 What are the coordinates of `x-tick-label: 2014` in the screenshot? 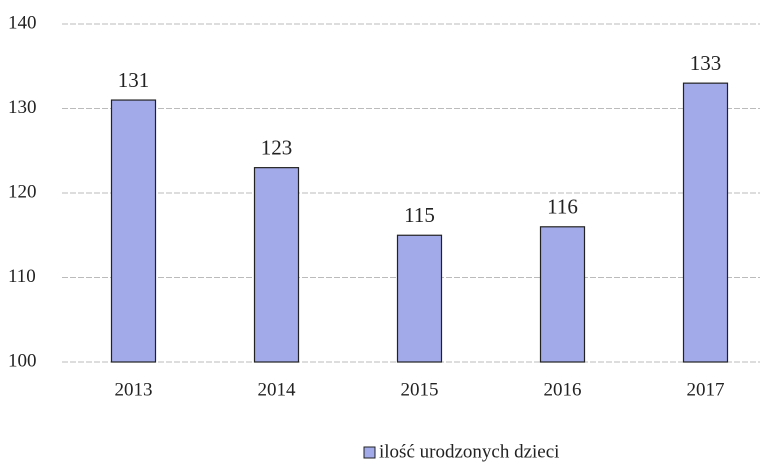 It's located at (277, 389).